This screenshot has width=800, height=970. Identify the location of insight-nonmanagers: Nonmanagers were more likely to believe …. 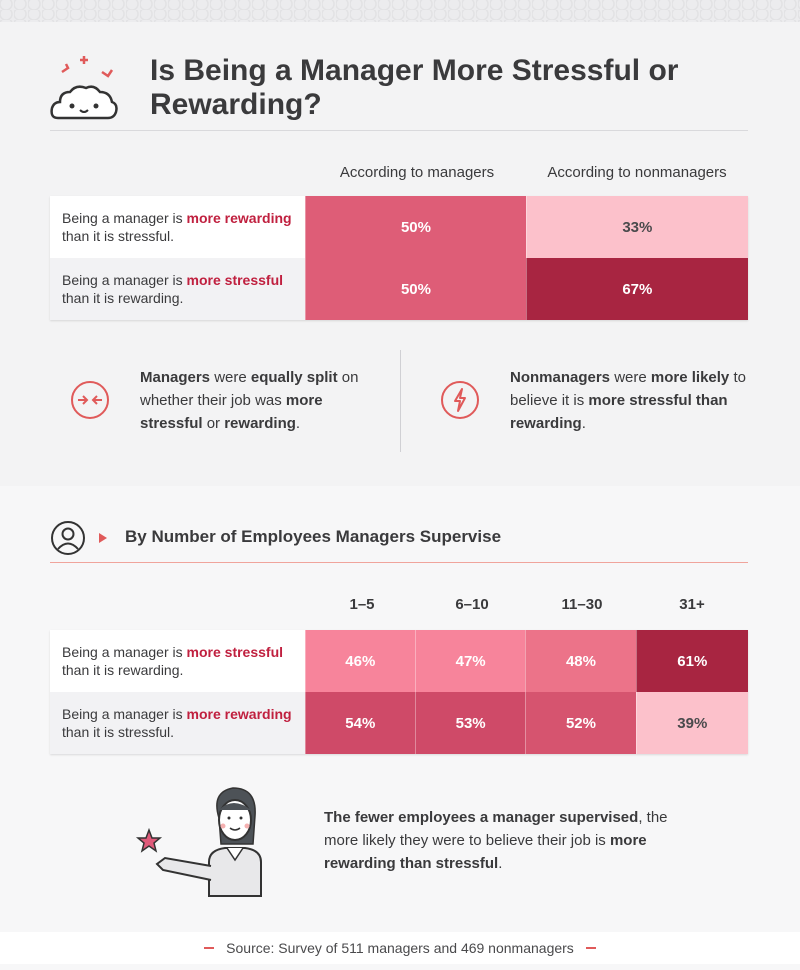
(585, 401).